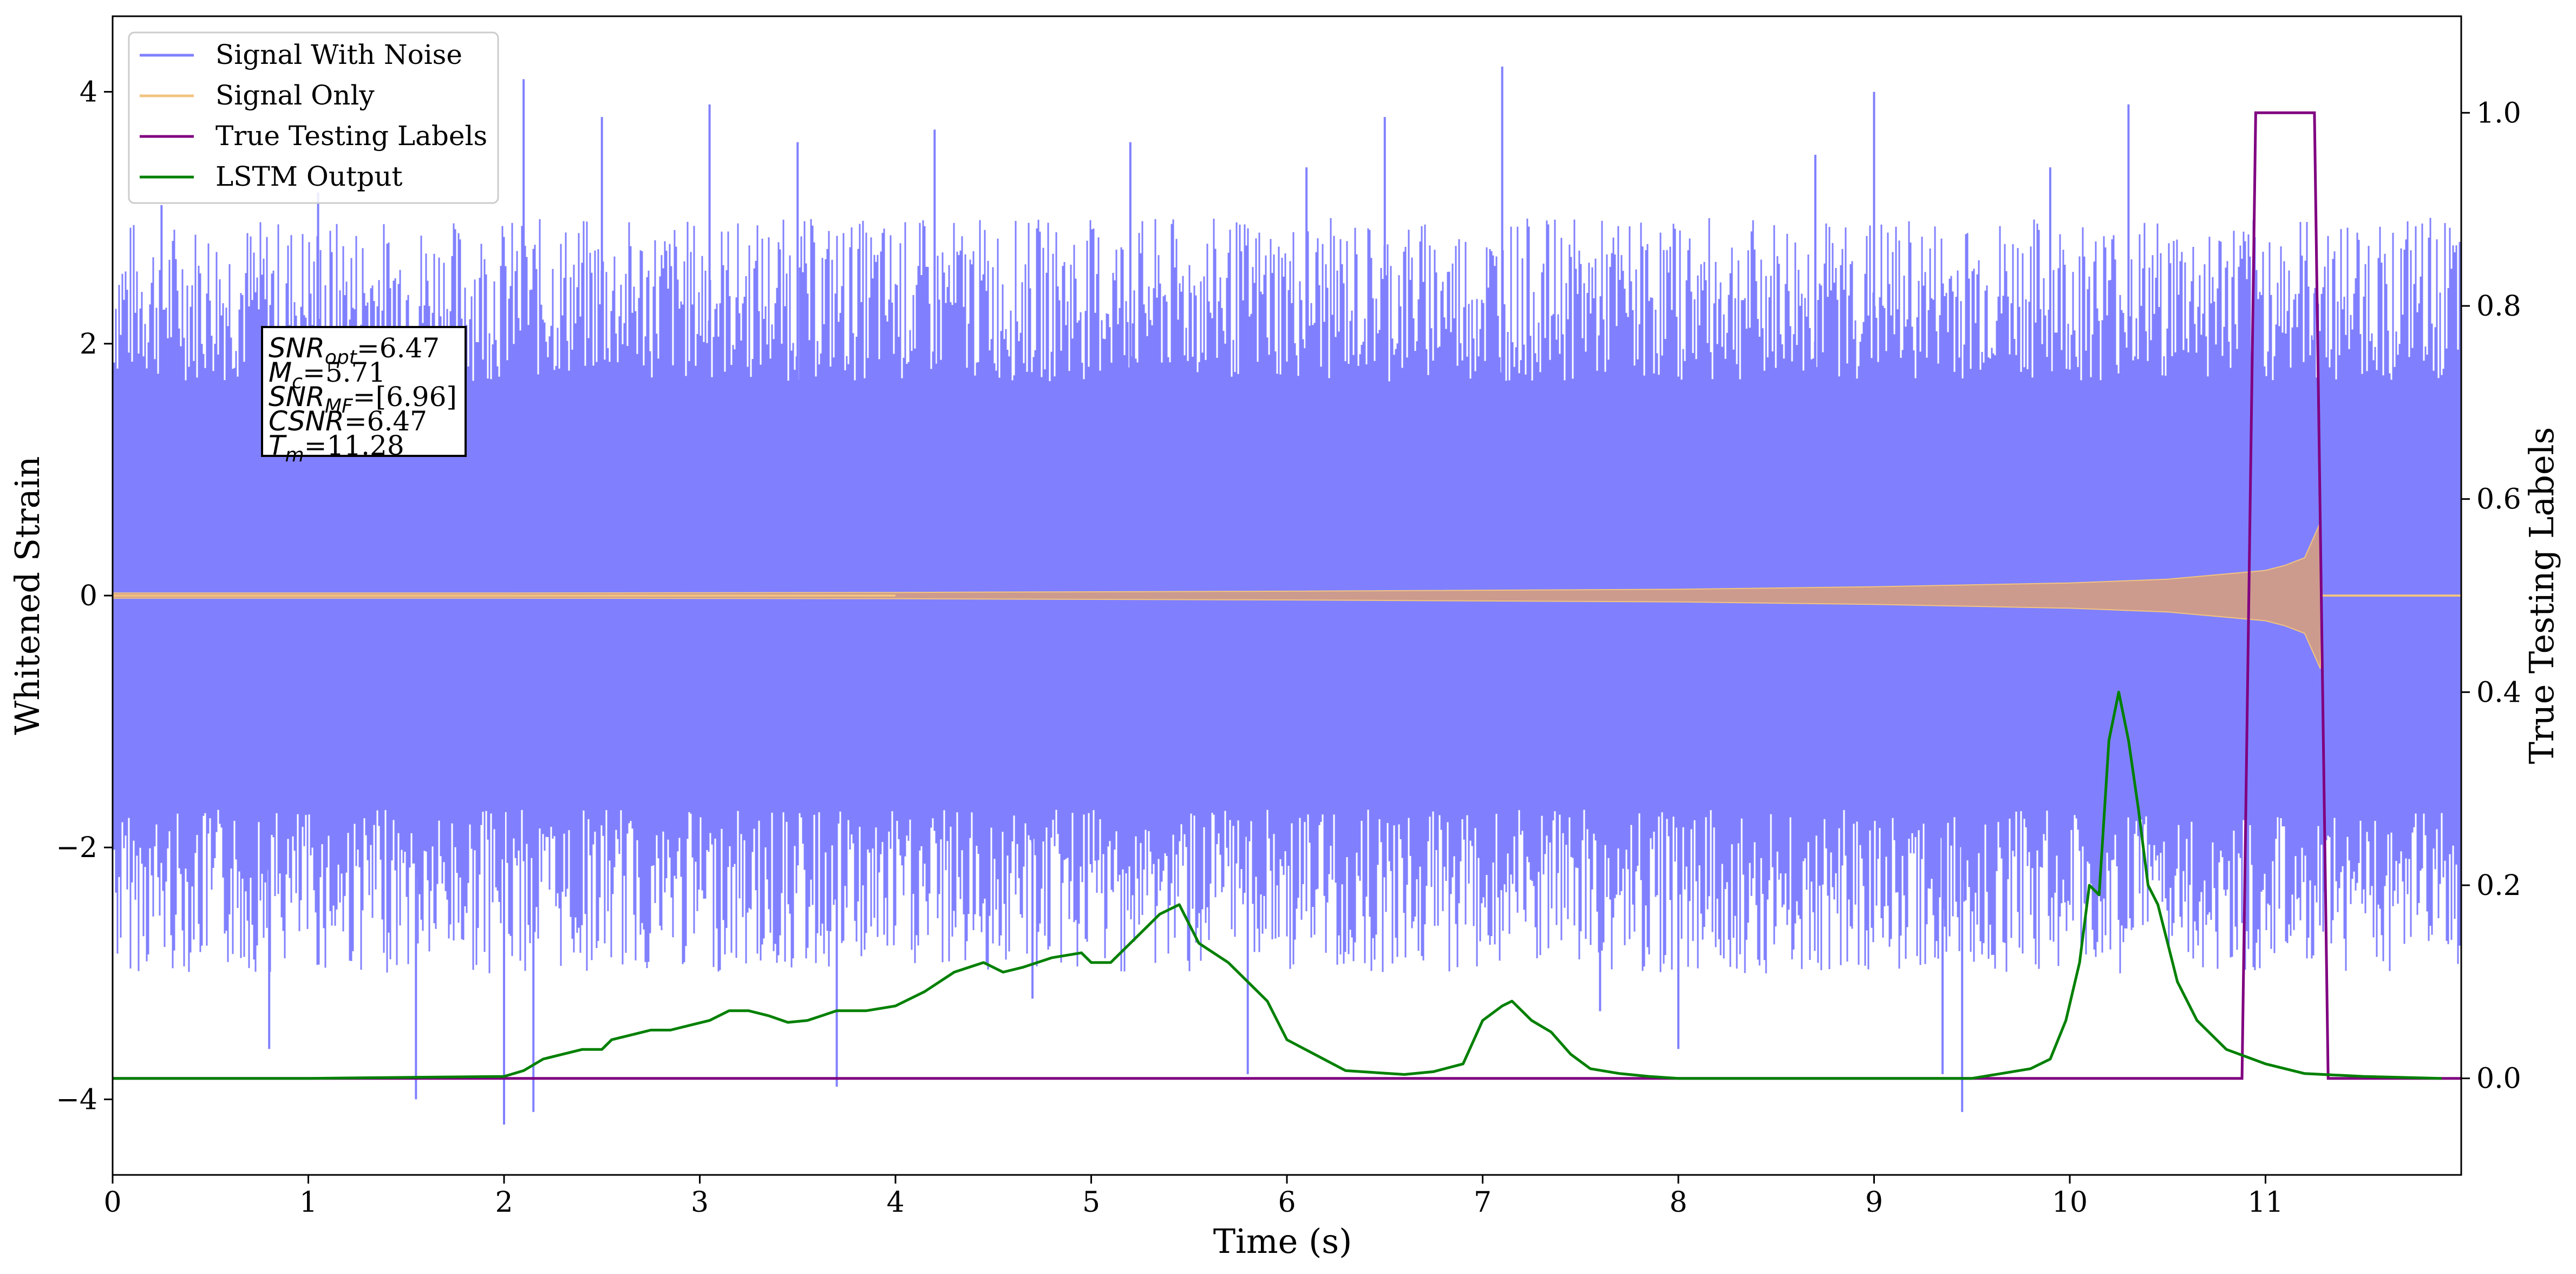 The image size is (2576, 1274). I want to click on annotation-line: CSNR=6.47, so click(348, 421).